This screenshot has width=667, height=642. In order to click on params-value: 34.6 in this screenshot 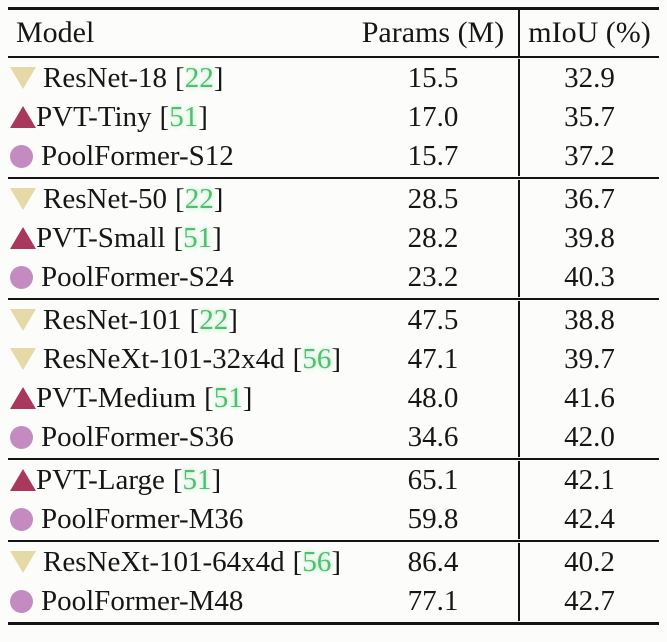, I will do `click(433, 437)`.